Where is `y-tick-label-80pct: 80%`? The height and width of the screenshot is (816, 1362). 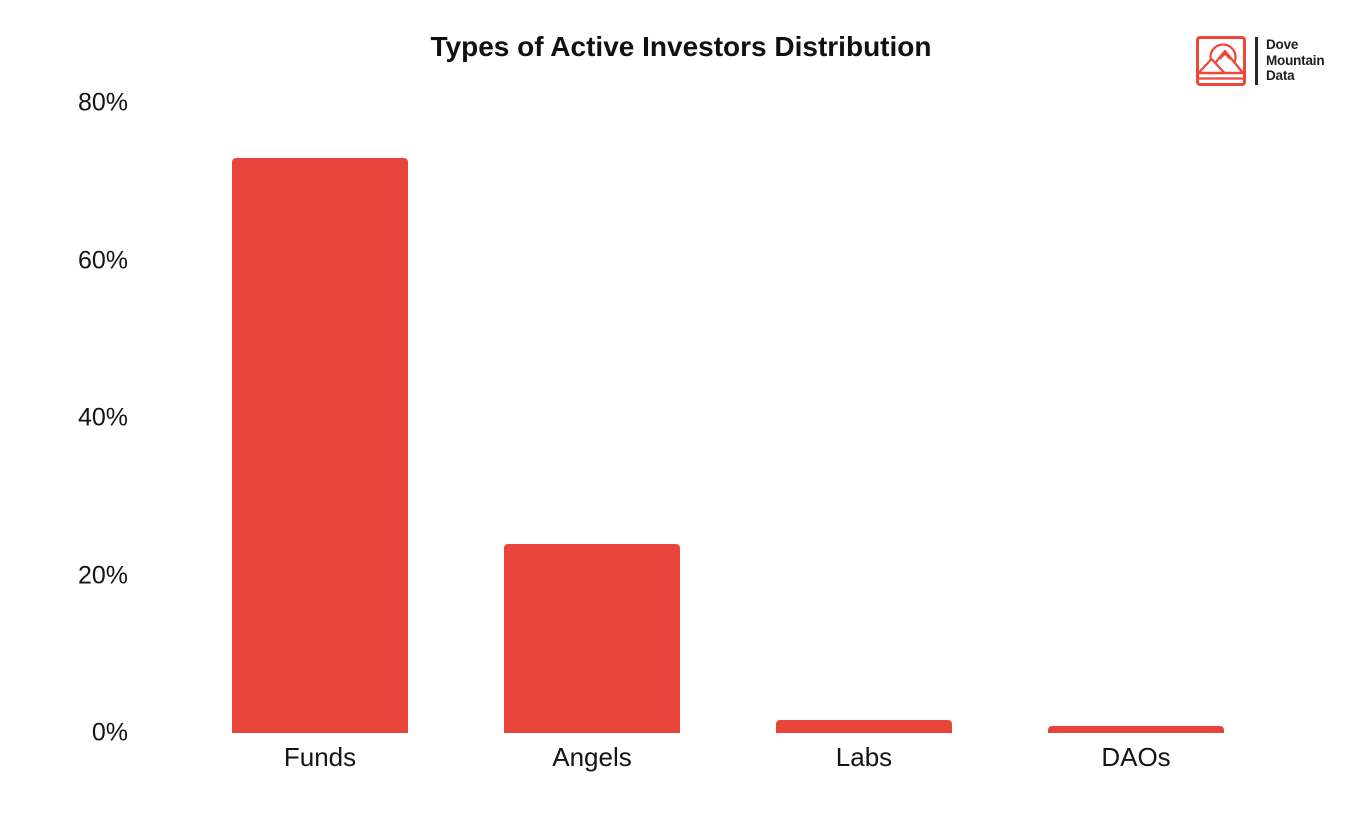
y-tick-label-80pct: 80% is located at coordinates (102, 102).